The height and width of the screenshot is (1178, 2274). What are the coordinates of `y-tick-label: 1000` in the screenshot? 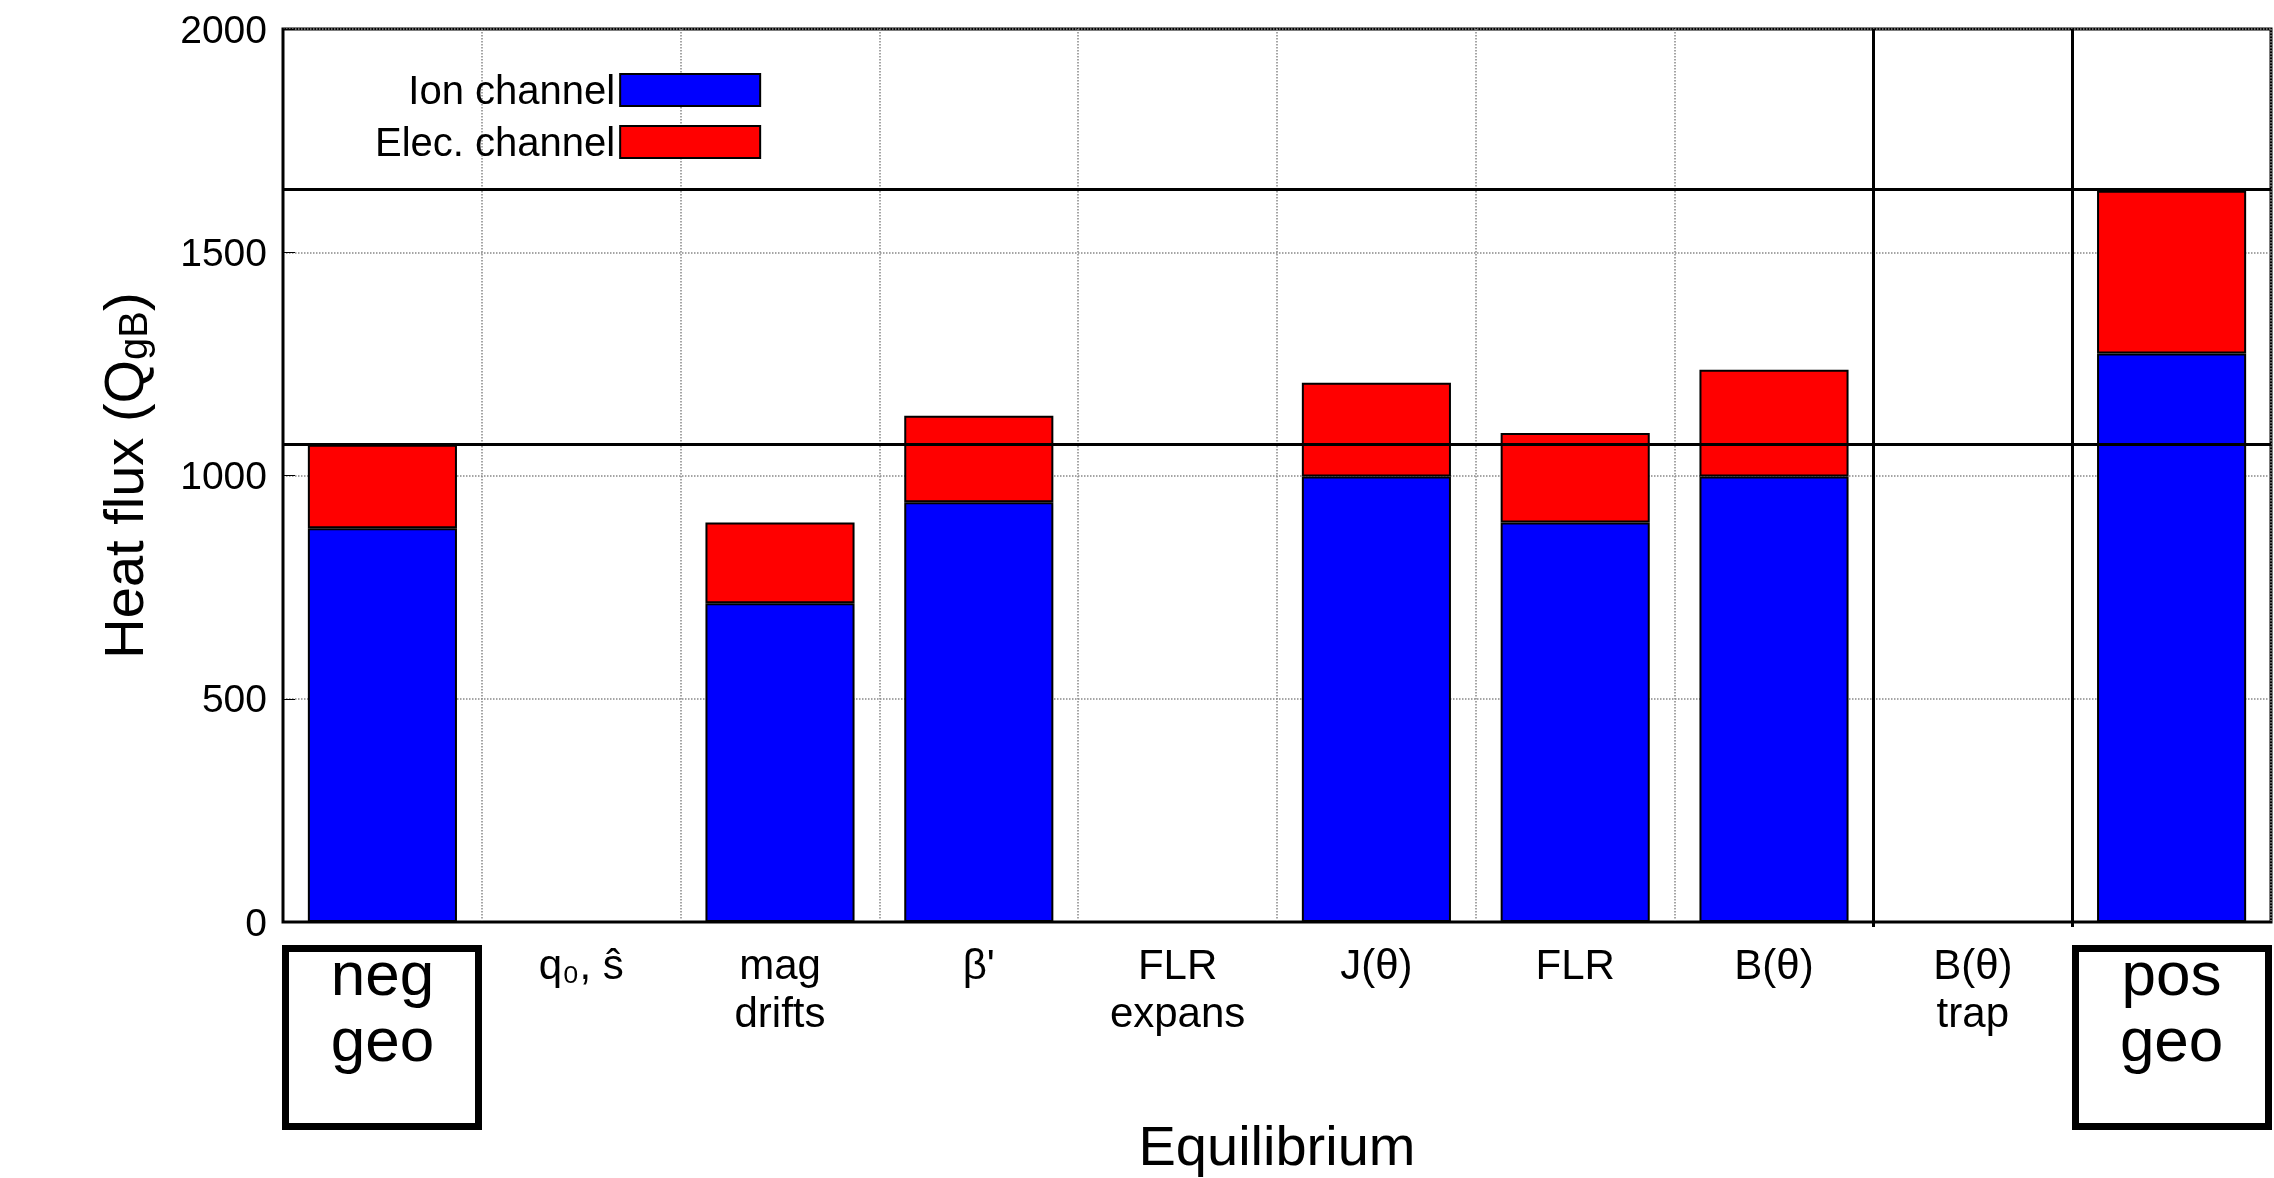 It's located at (223, 475).